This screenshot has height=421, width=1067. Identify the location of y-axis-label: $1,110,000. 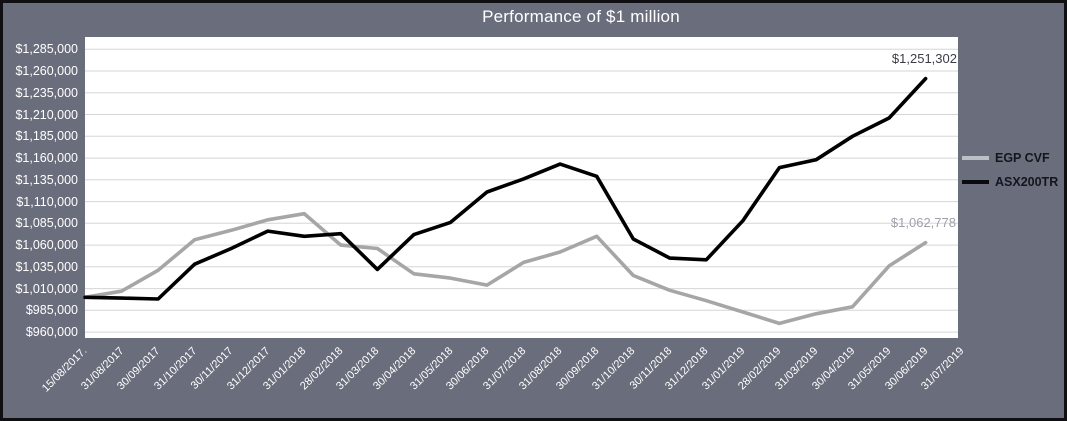
(47, 201).